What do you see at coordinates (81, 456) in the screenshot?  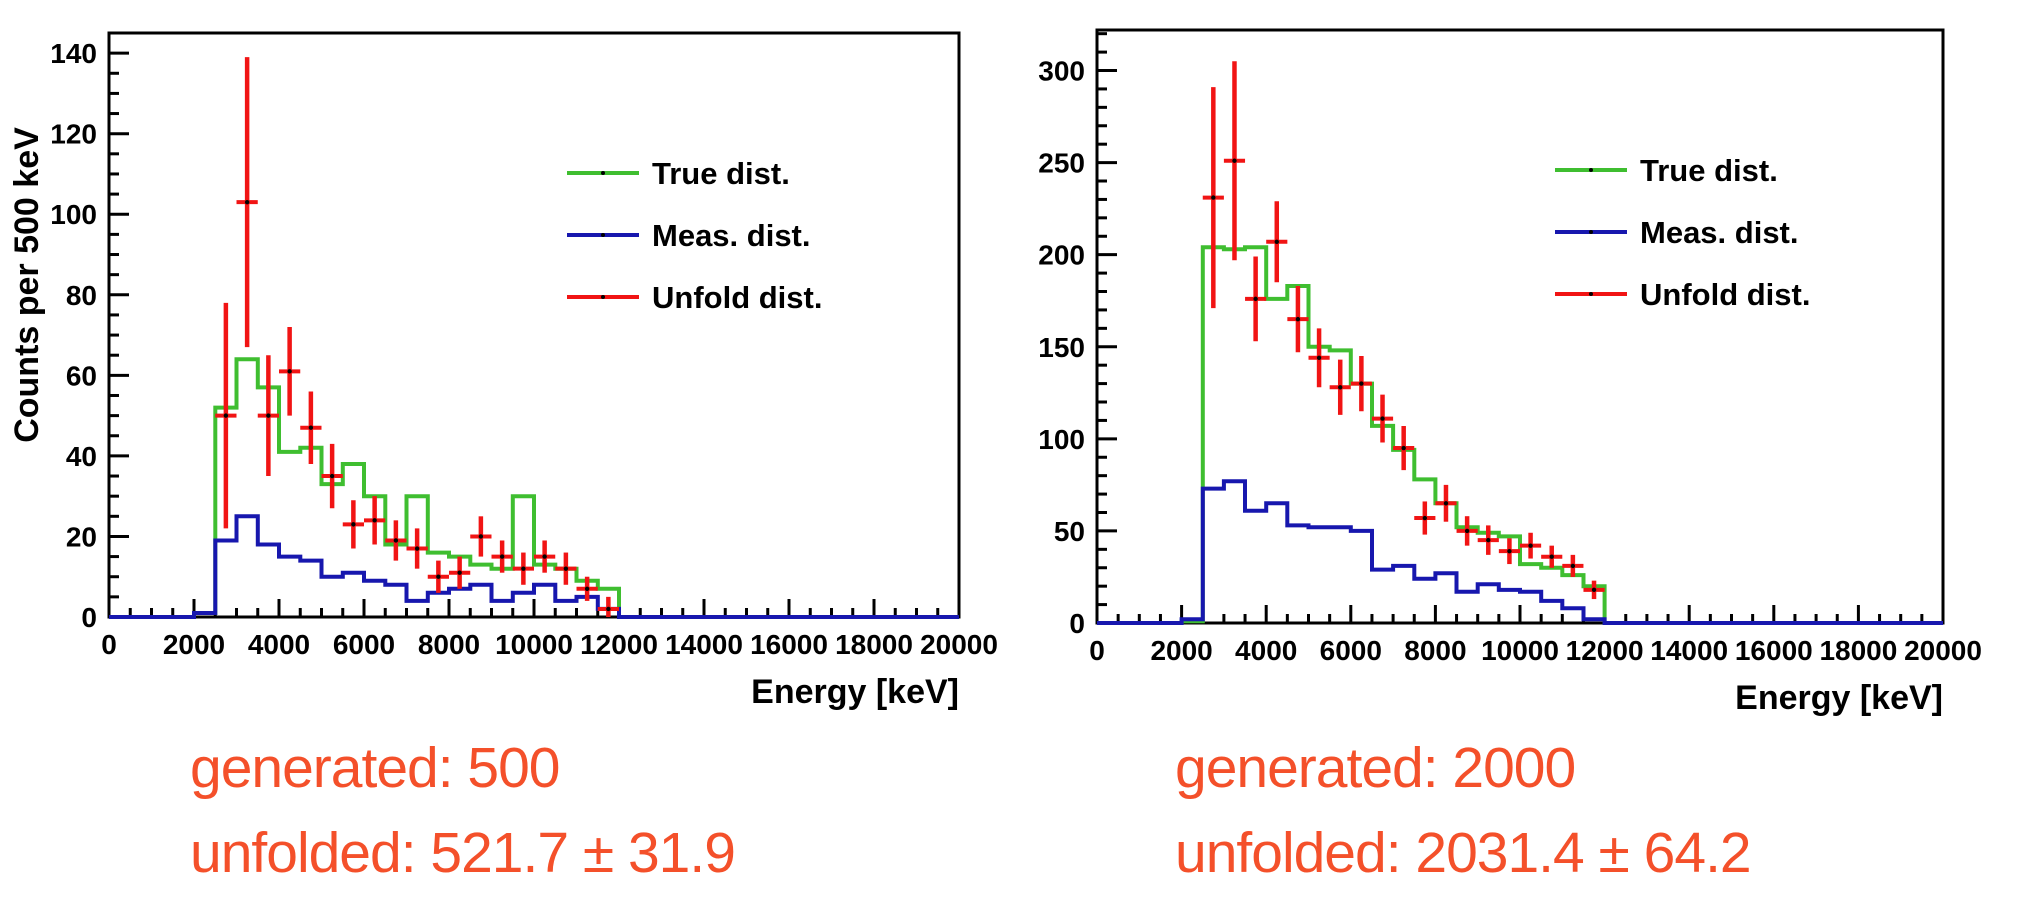 I see `y-tick-label: 40` at bounding box center [81, 456].